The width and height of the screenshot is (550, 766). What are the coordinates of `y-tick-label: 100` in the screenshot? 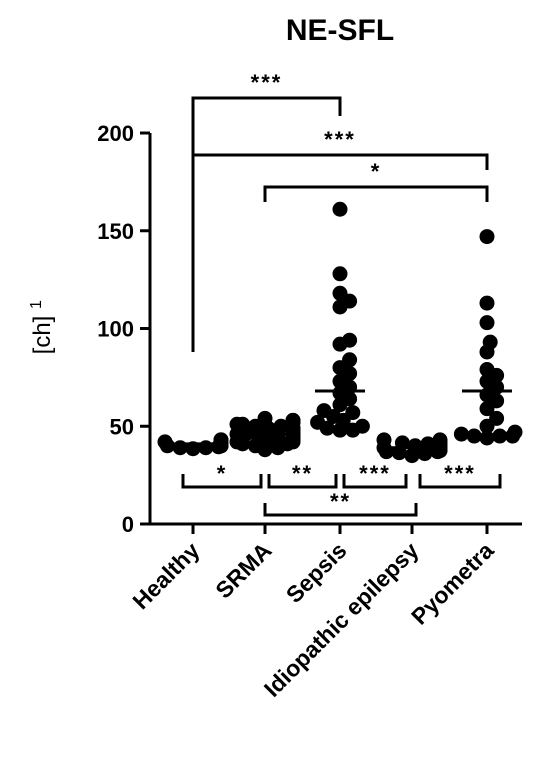 It's located at (115, 329).